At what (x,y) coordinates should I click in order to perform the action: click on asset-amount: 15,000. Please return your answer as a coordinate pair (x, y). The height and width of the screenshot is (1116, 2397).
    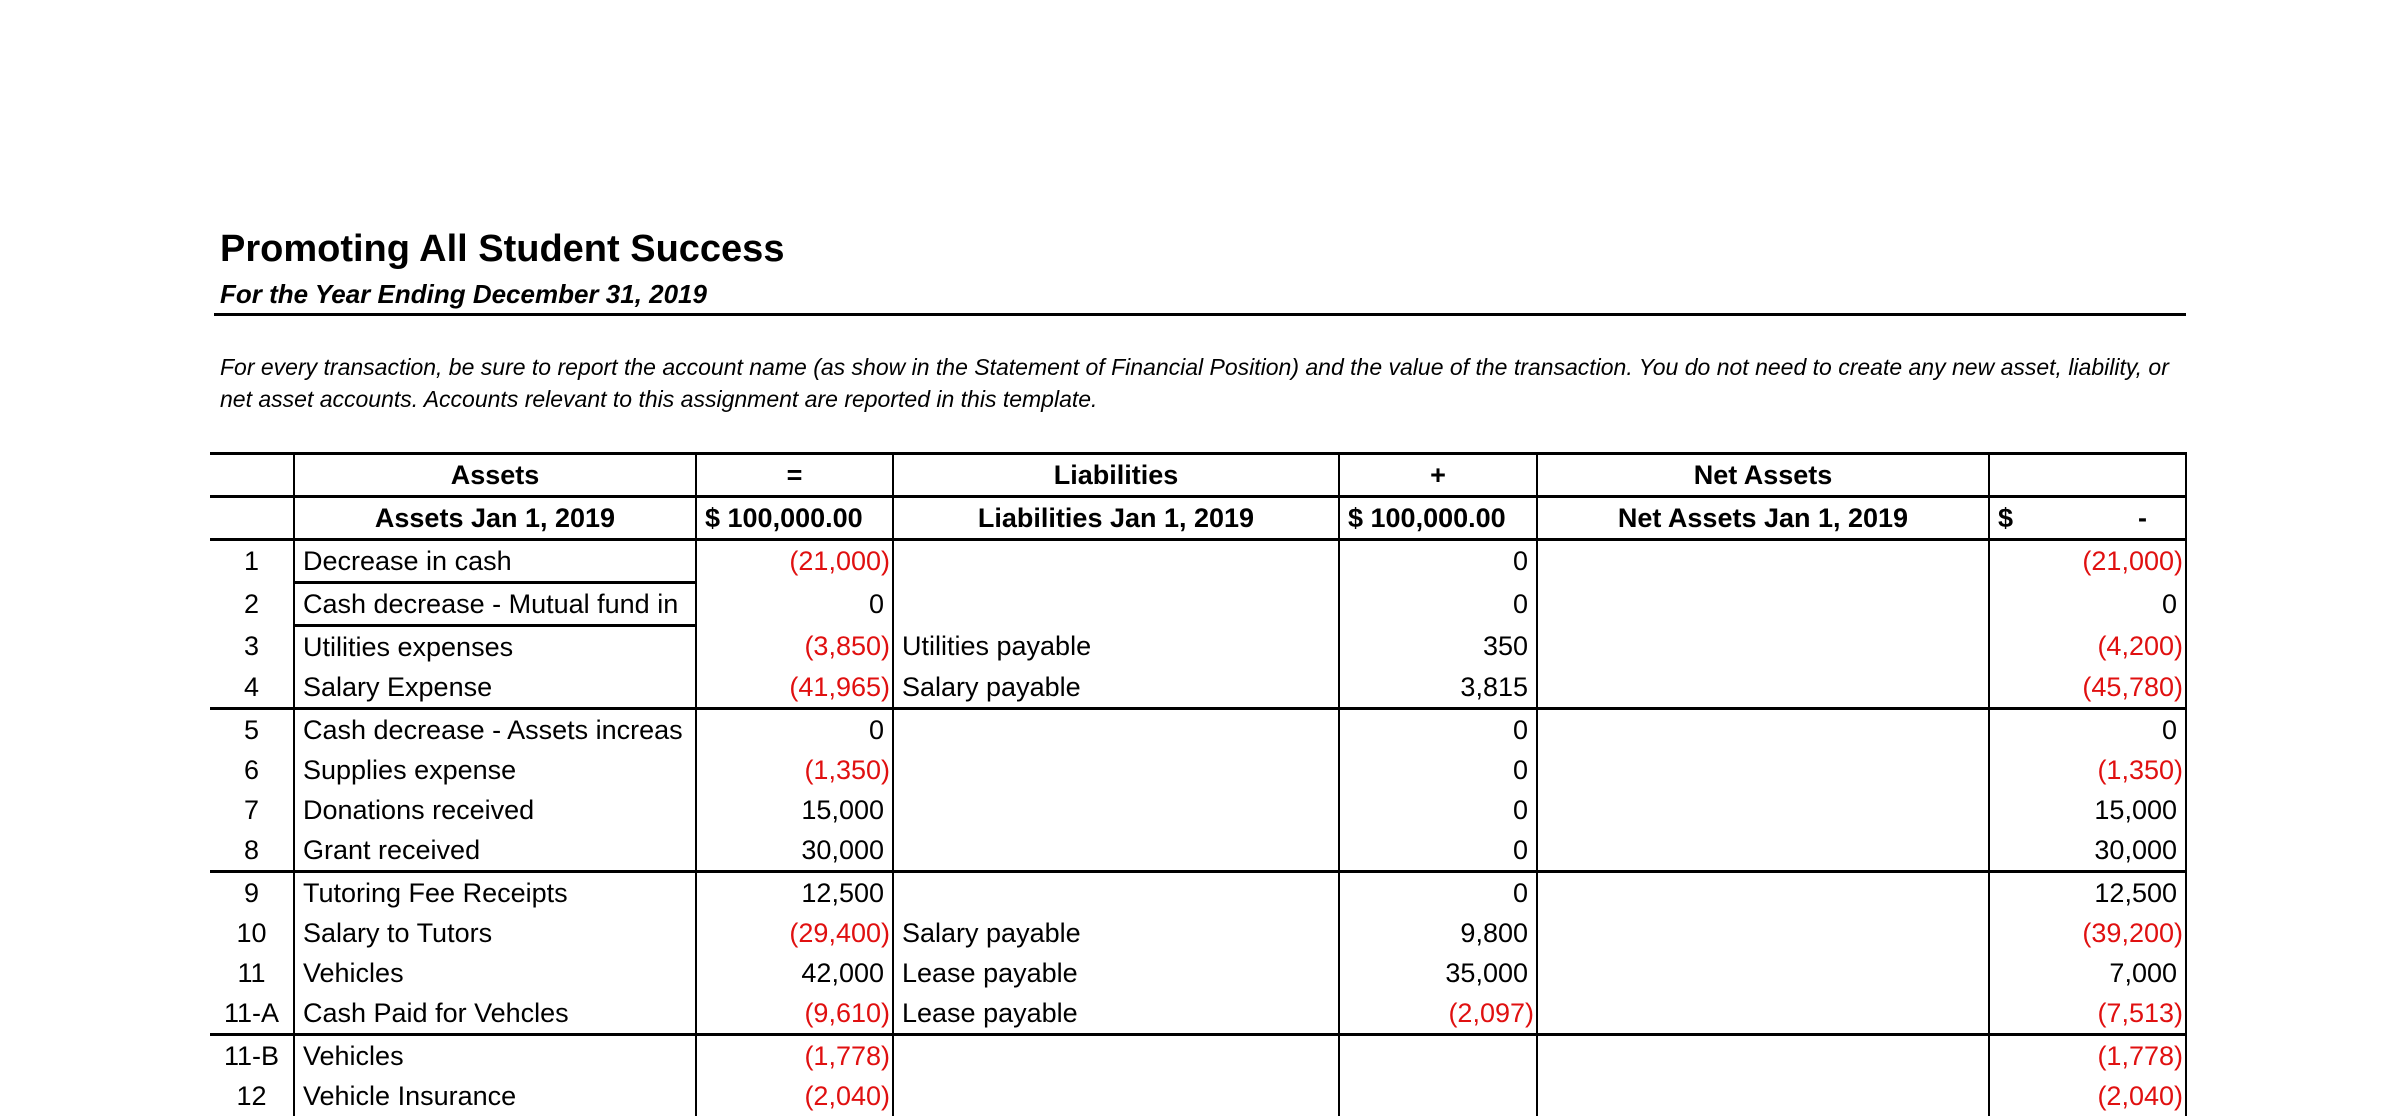
    Looking at the image, I should click on (794, 810).